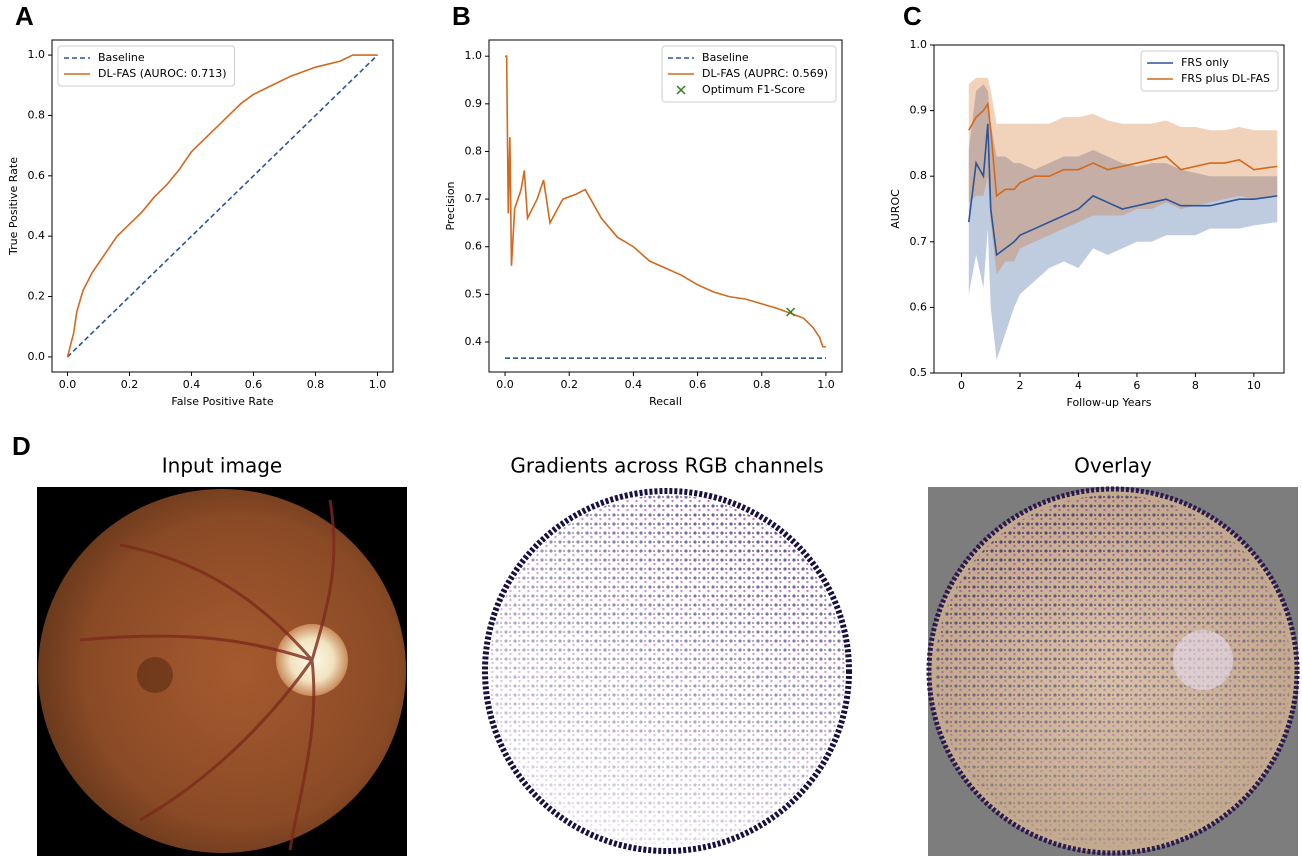 The height and width of the screenshot is (856, 1302). What do you see at coordinates (13, 206) in the screenshot?
I see `y-axis-label: True Positive Rate` at bounding box center [13, 206].